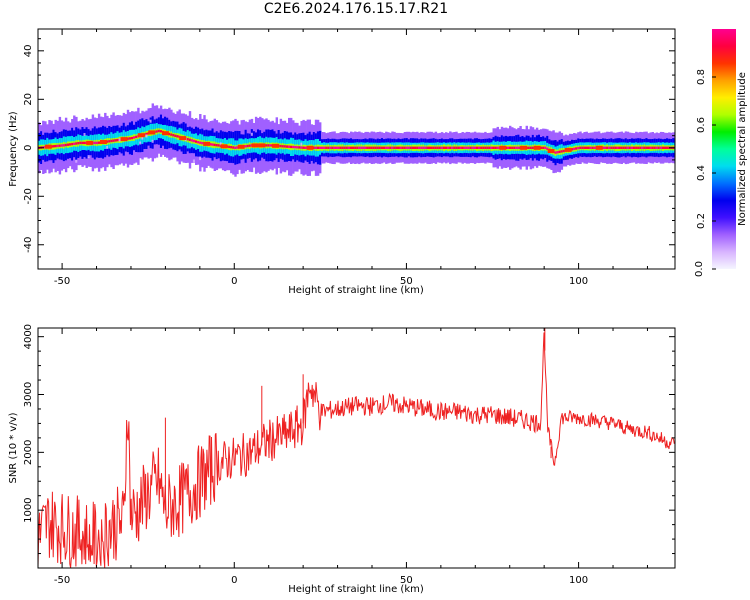 Image resolution: width=750 pixels, height=600 pixels. Describe the element at coordinates (701, 221) in the screenshot. I see `colorbar-tick-label: 0.2` at that location.